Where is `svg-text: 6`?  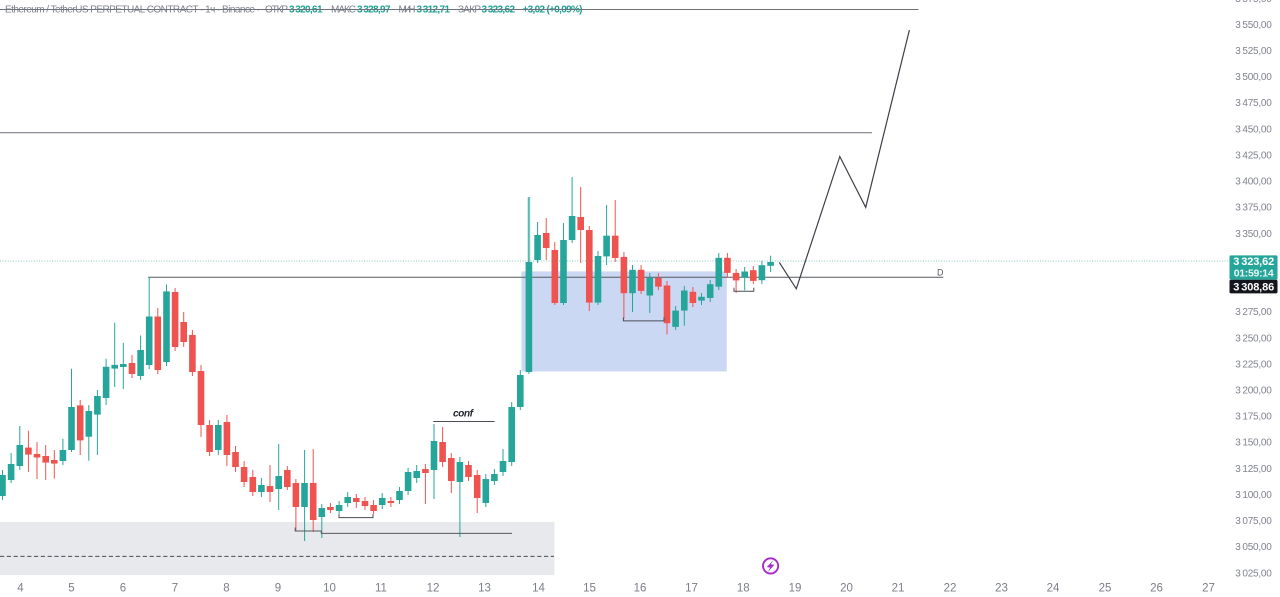 svg-text: 6 is located at coordinates (123, 589).